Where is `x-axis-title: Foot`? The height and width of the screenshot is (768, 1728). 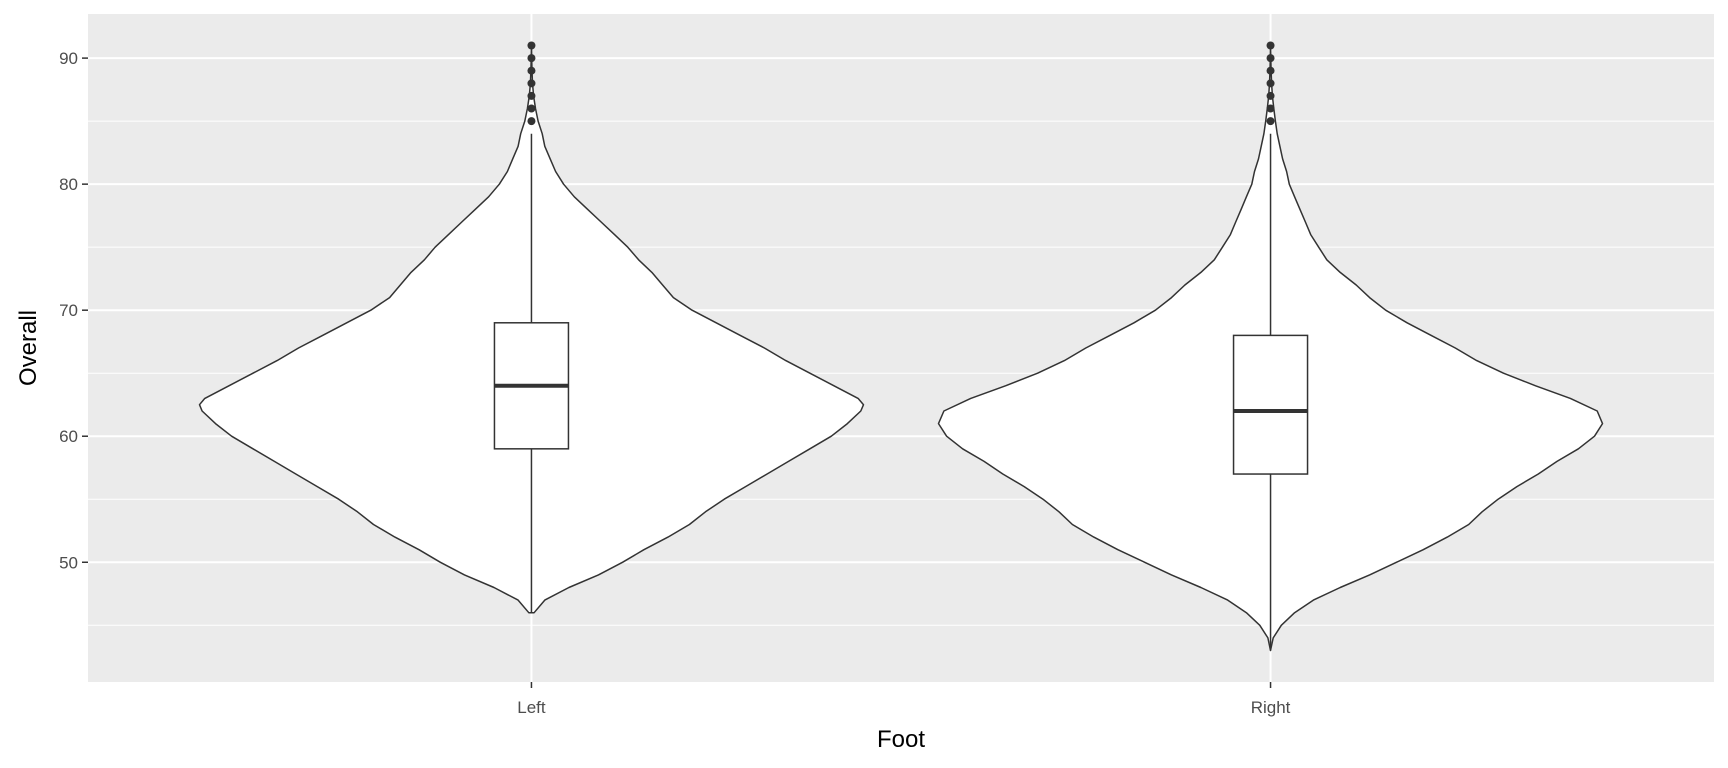
x-axis-title: Foot is located at coordinates (901, 739).